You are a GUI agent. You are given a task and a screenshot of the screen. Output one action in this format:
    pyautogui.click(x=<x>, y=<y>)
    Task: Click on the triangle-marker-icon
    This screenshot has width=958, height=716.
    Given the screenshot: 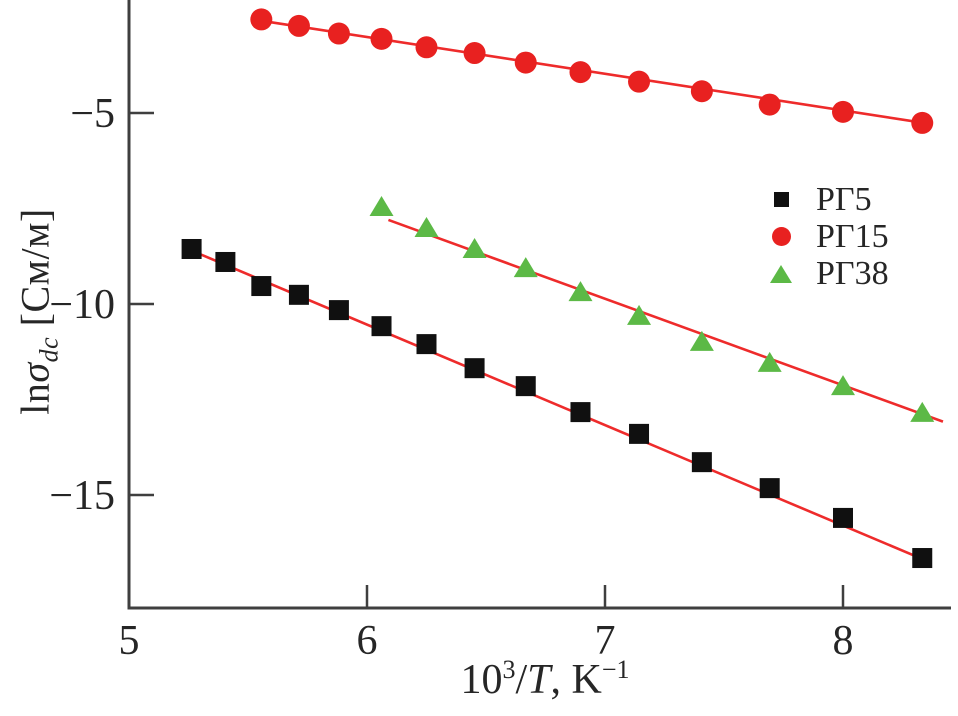 What is the action you would take?
    pyautogui.click(x=781, y=273)
    